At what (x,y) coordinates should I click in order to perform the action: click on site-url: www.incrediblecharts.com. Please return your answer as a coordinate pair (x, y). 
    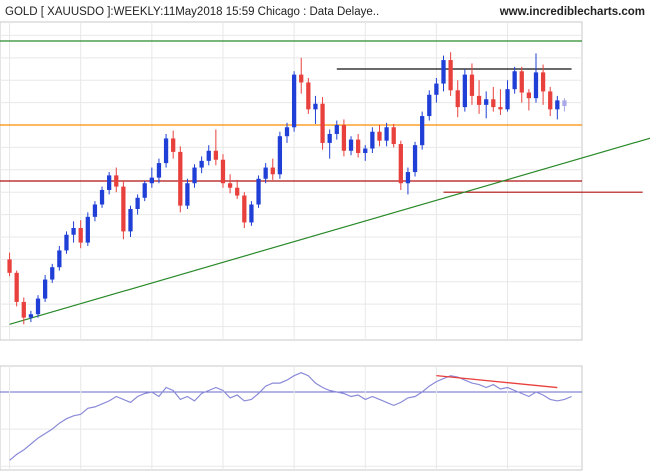
    Looking at the image, I should click on (572, 12).